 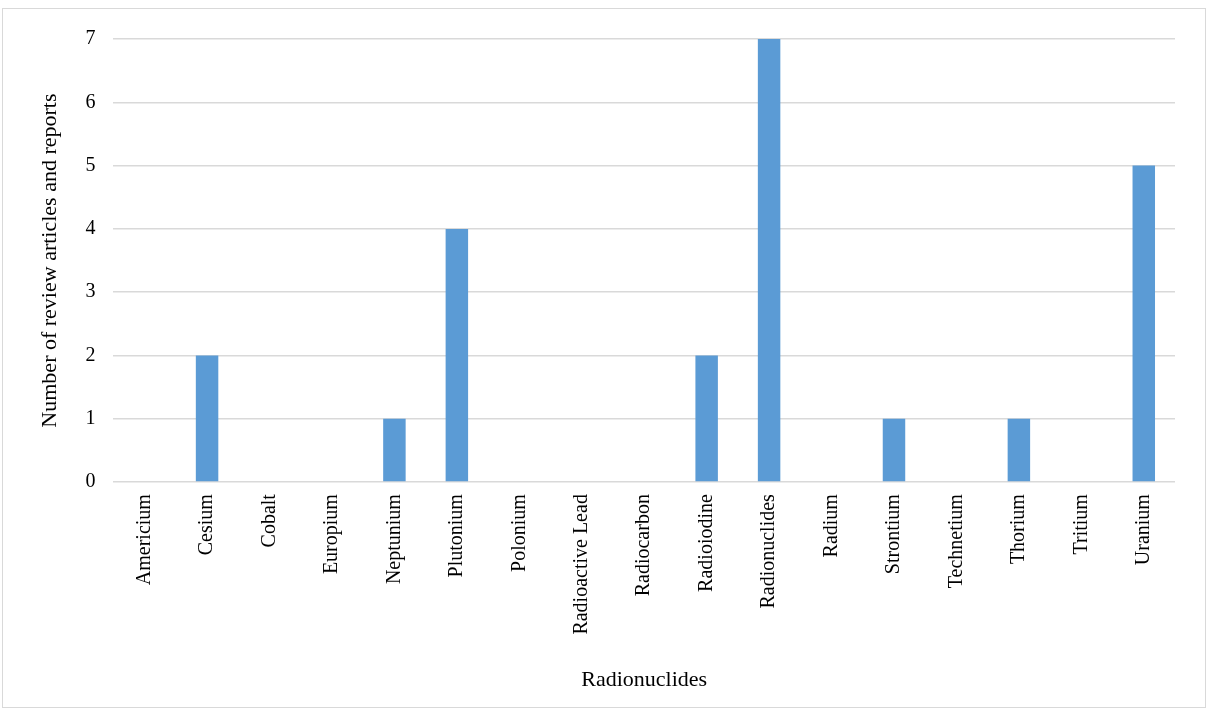 What do you see at coordinates (1017, 529) in the screenshot?
I see `x-tick-label: Thorium` at bounding box center [1017, 529].